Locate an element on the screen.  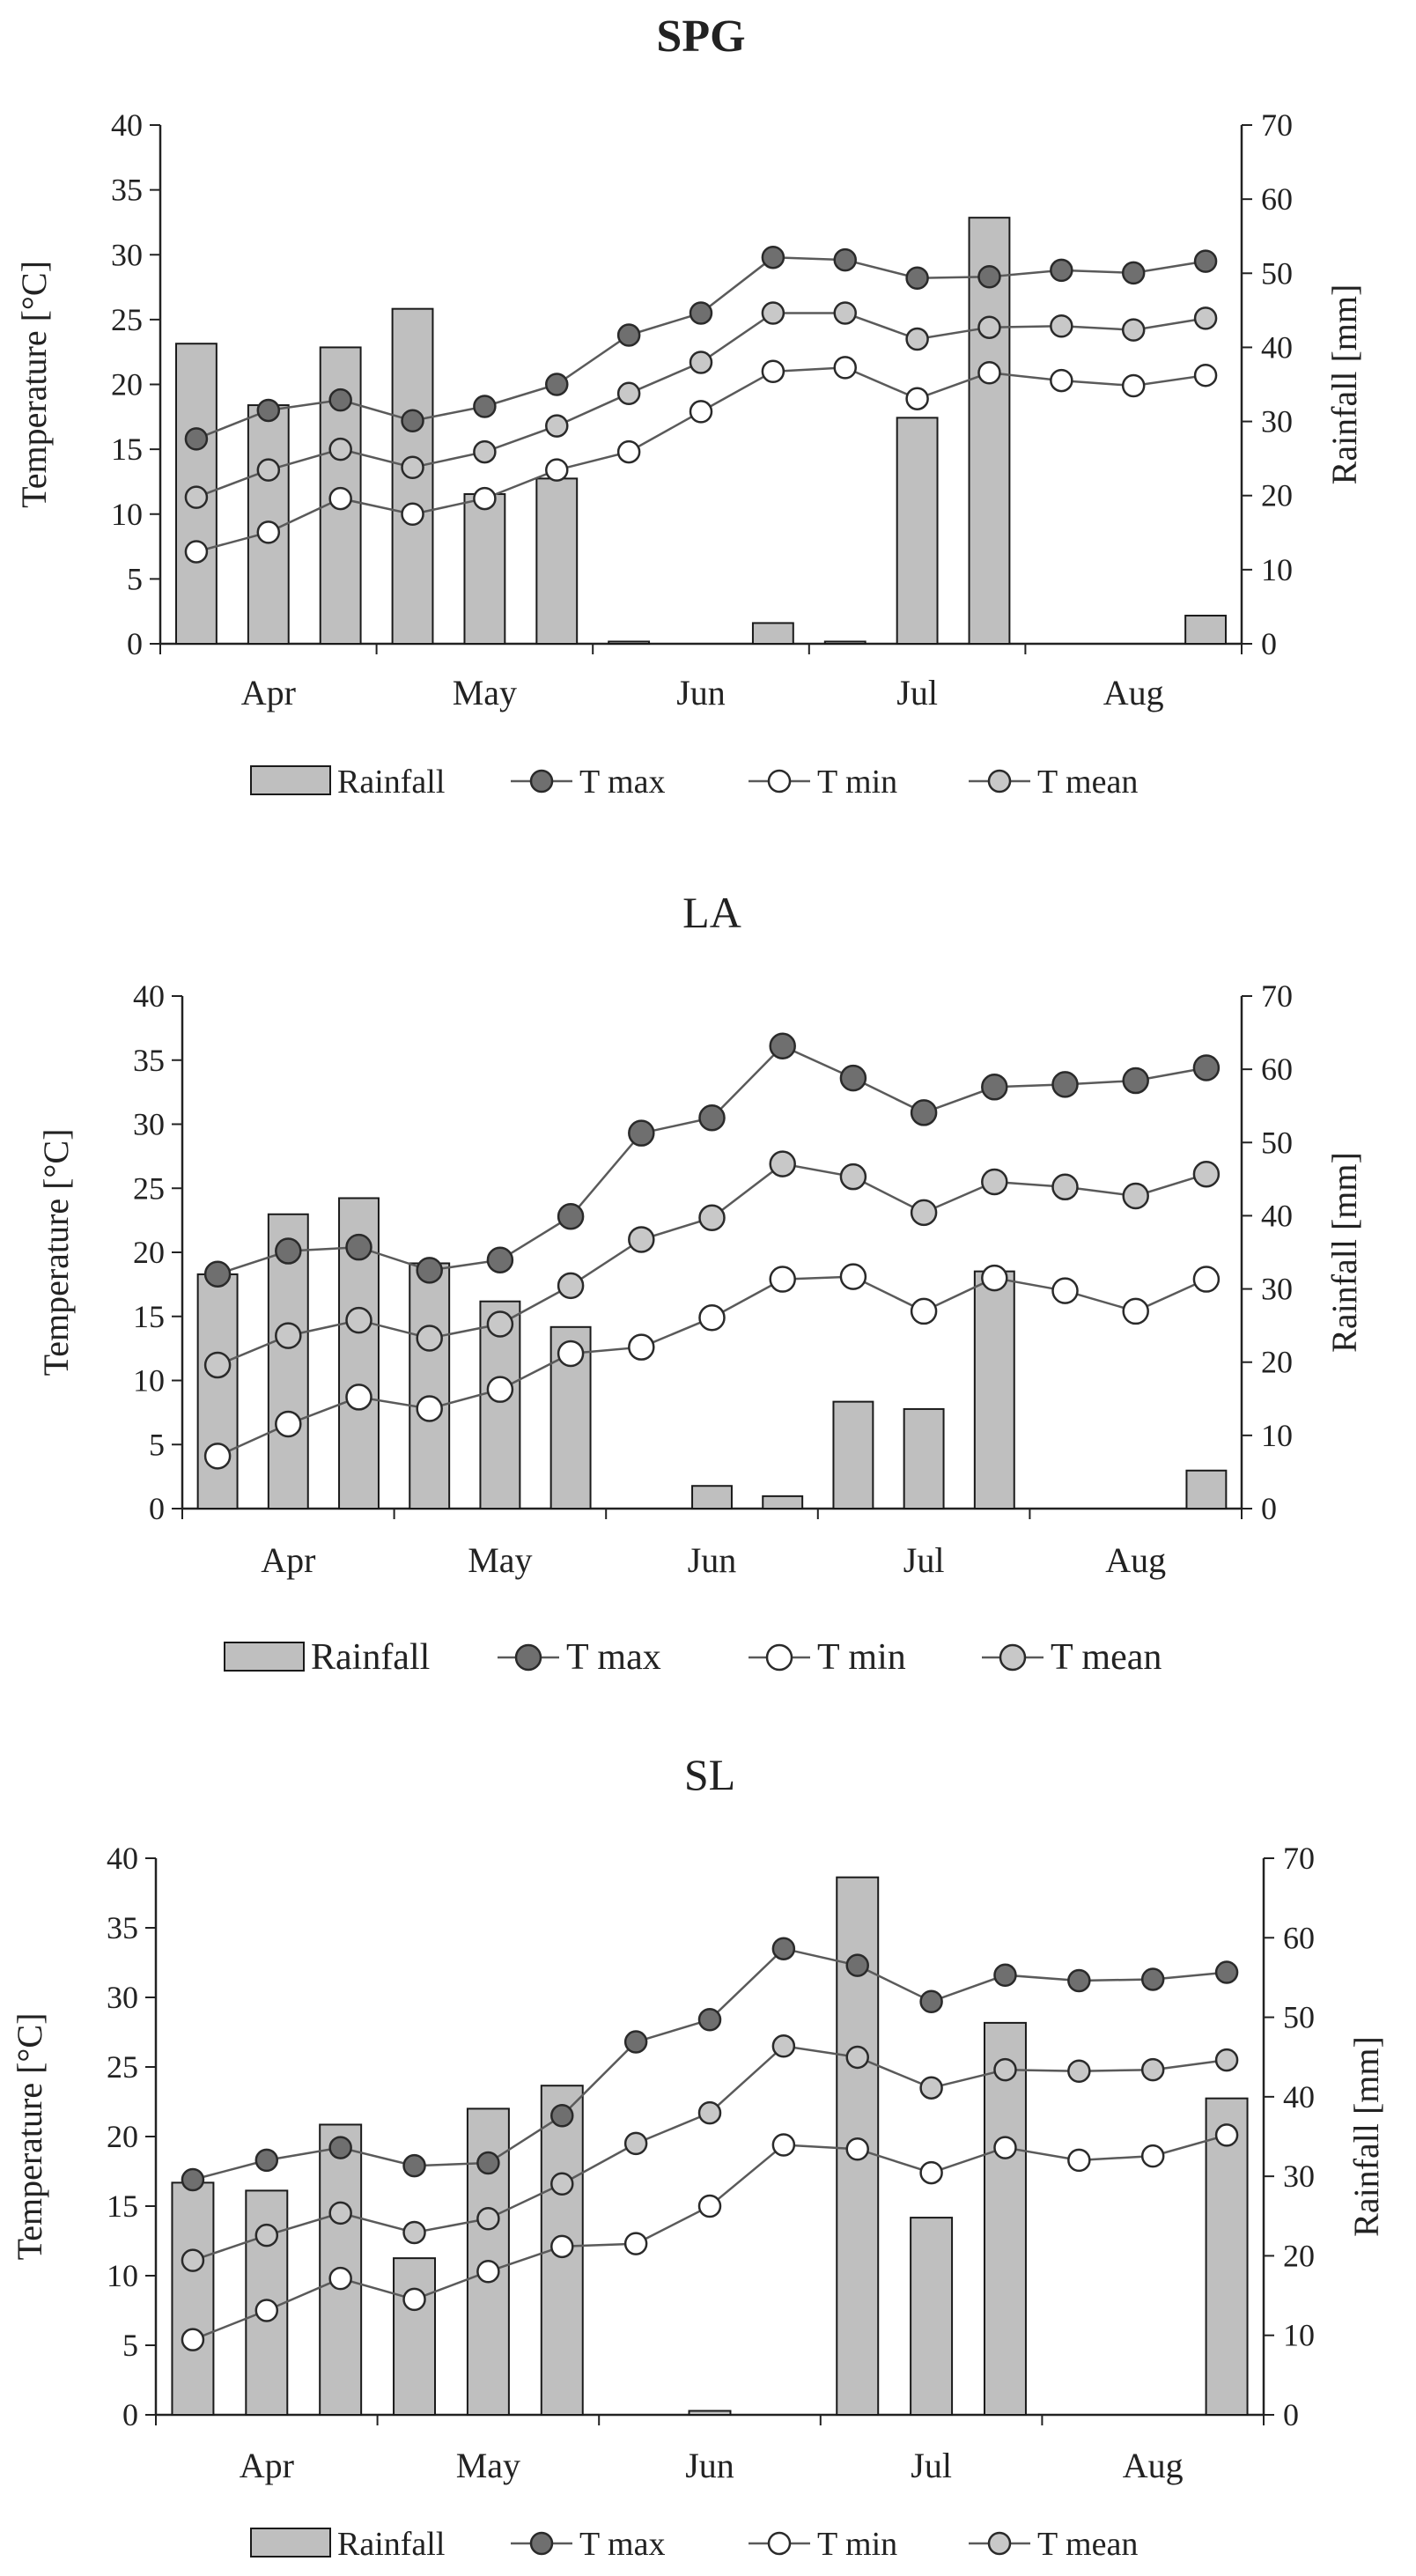
x-tick-label: Apr is located at coordinates (288, 1560).